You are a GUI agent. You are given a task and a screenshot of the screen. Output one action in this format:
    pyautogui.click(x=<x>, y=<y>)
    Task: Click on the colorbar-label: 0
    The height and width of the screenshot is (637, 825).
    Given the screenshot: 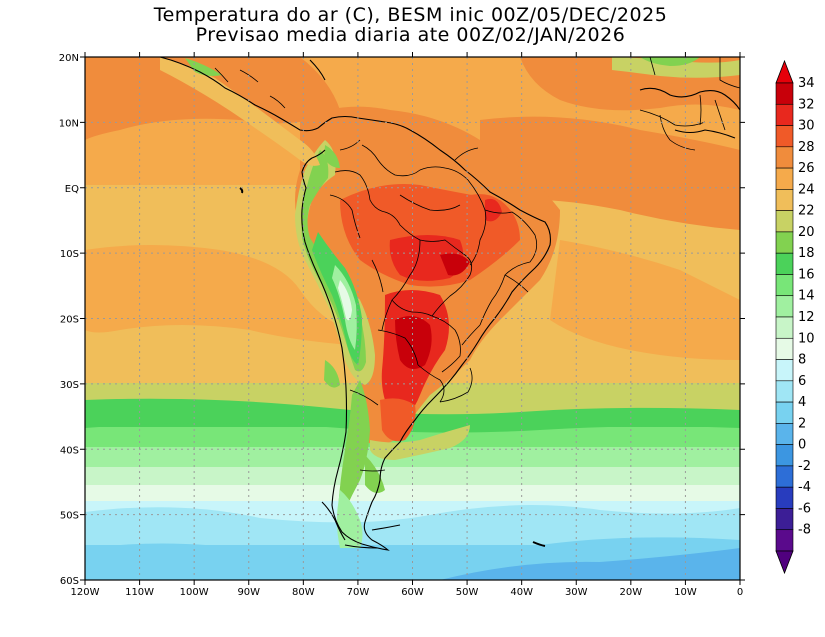 What is the action you would take?
    pyautogui.click(x=802, y=445)
    